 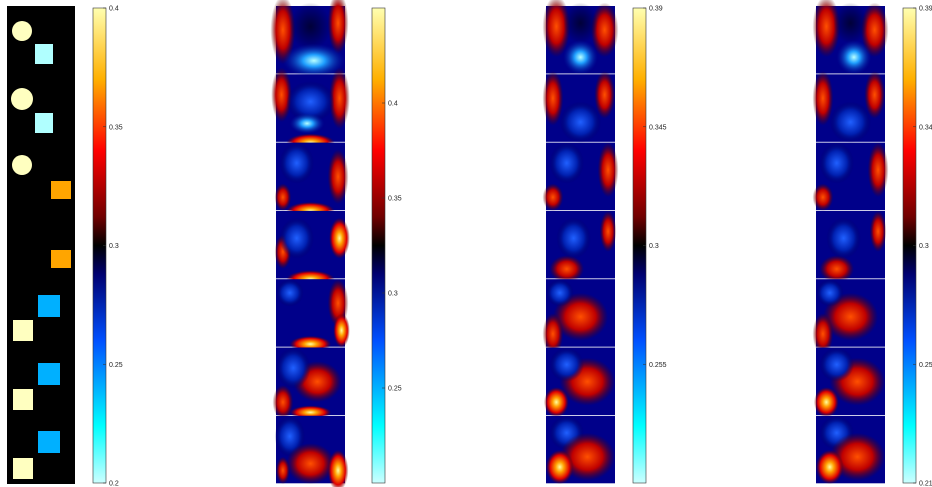 I want to click on ground-truth-column, so click(x=41, y=245).